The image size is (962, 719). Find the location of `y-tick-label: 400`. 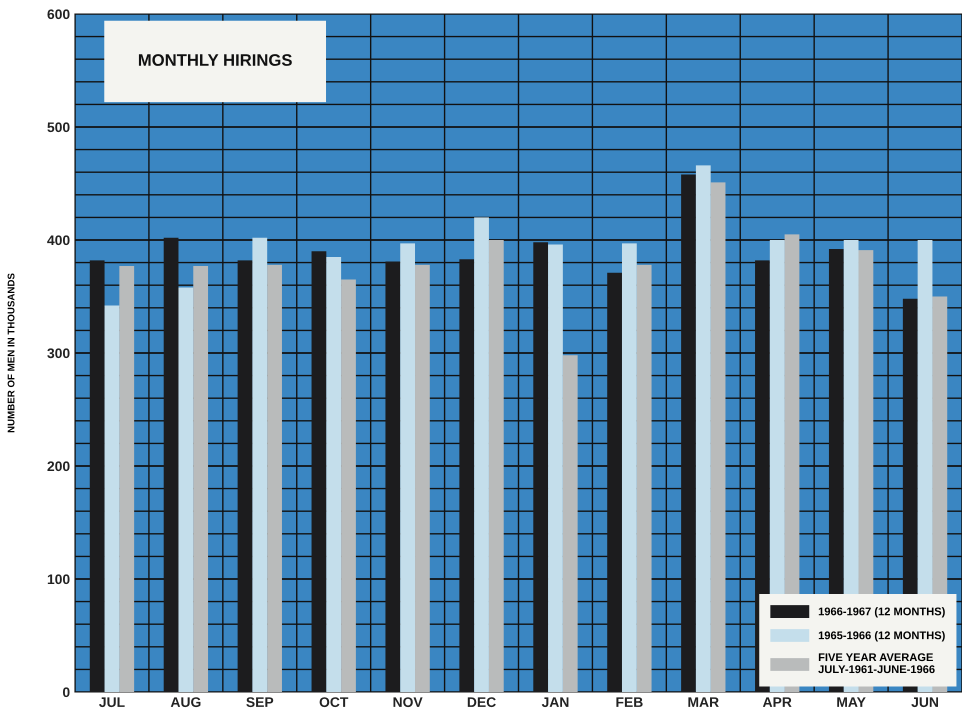

y-tick-label: 400 is located at coordinates (58, 240).